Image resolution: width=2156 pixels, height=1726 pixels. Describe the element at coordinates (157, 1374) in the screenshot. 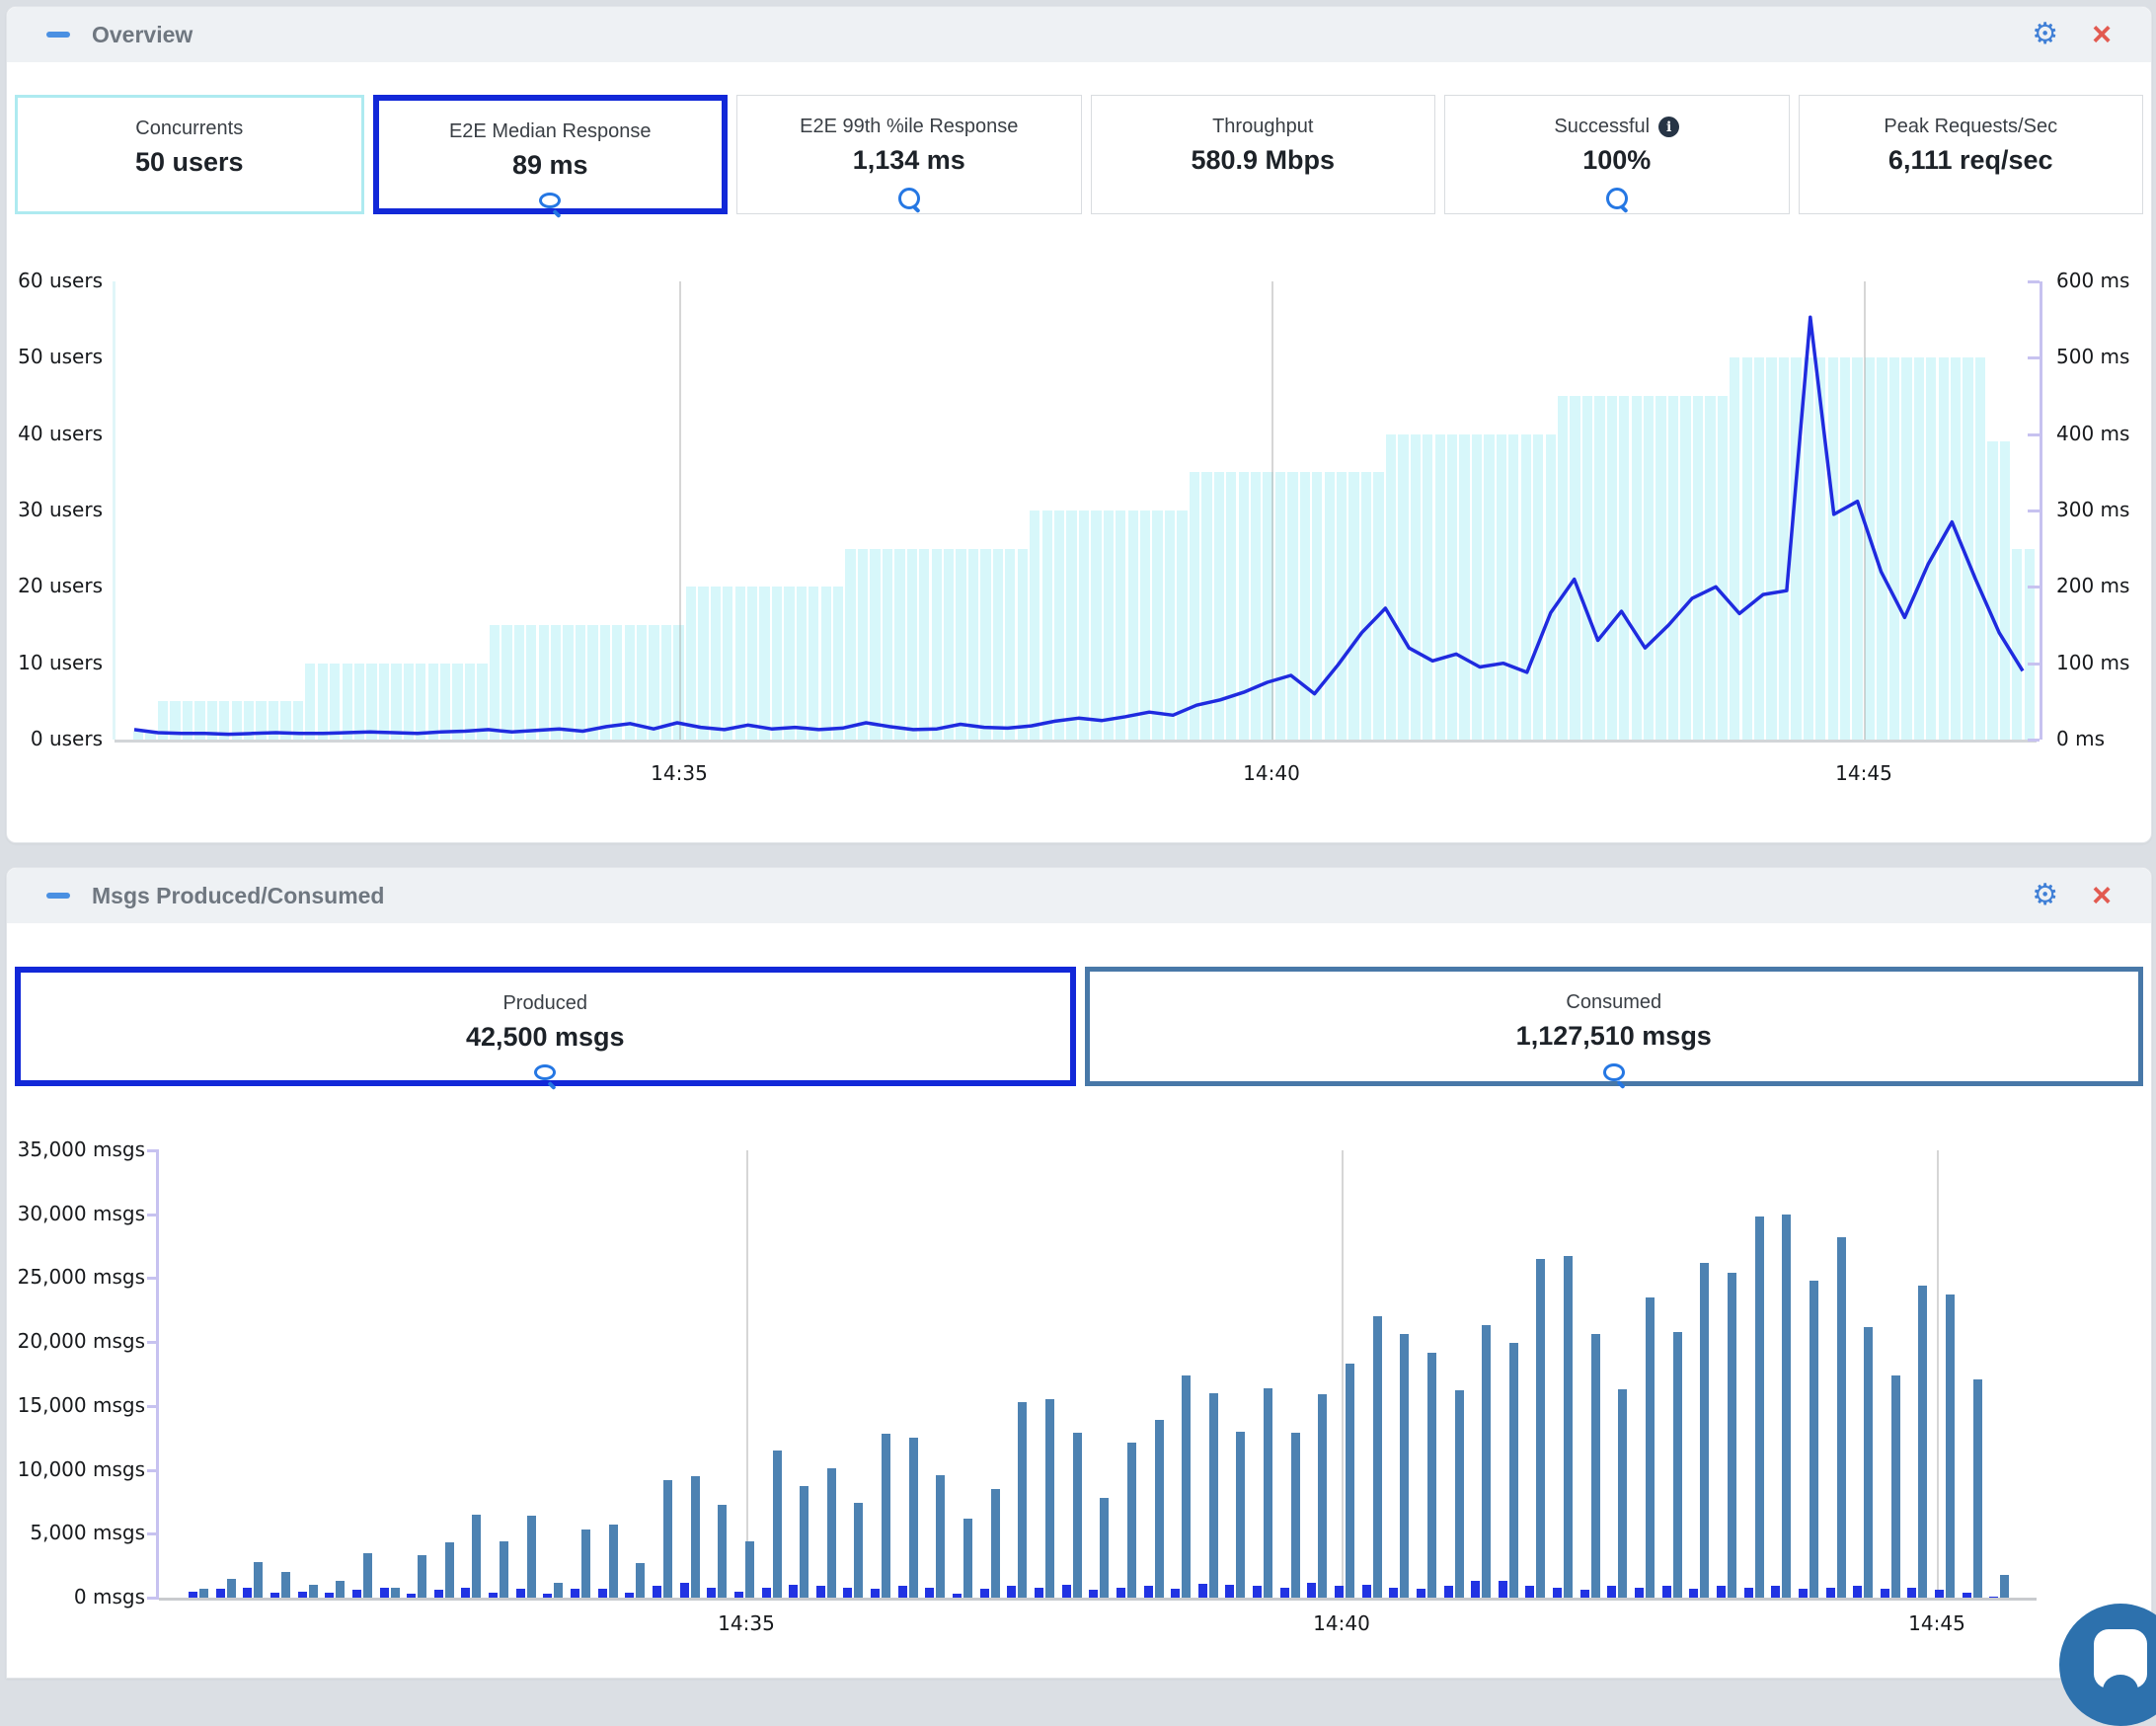

I see `msgs-axis-line` at that location.